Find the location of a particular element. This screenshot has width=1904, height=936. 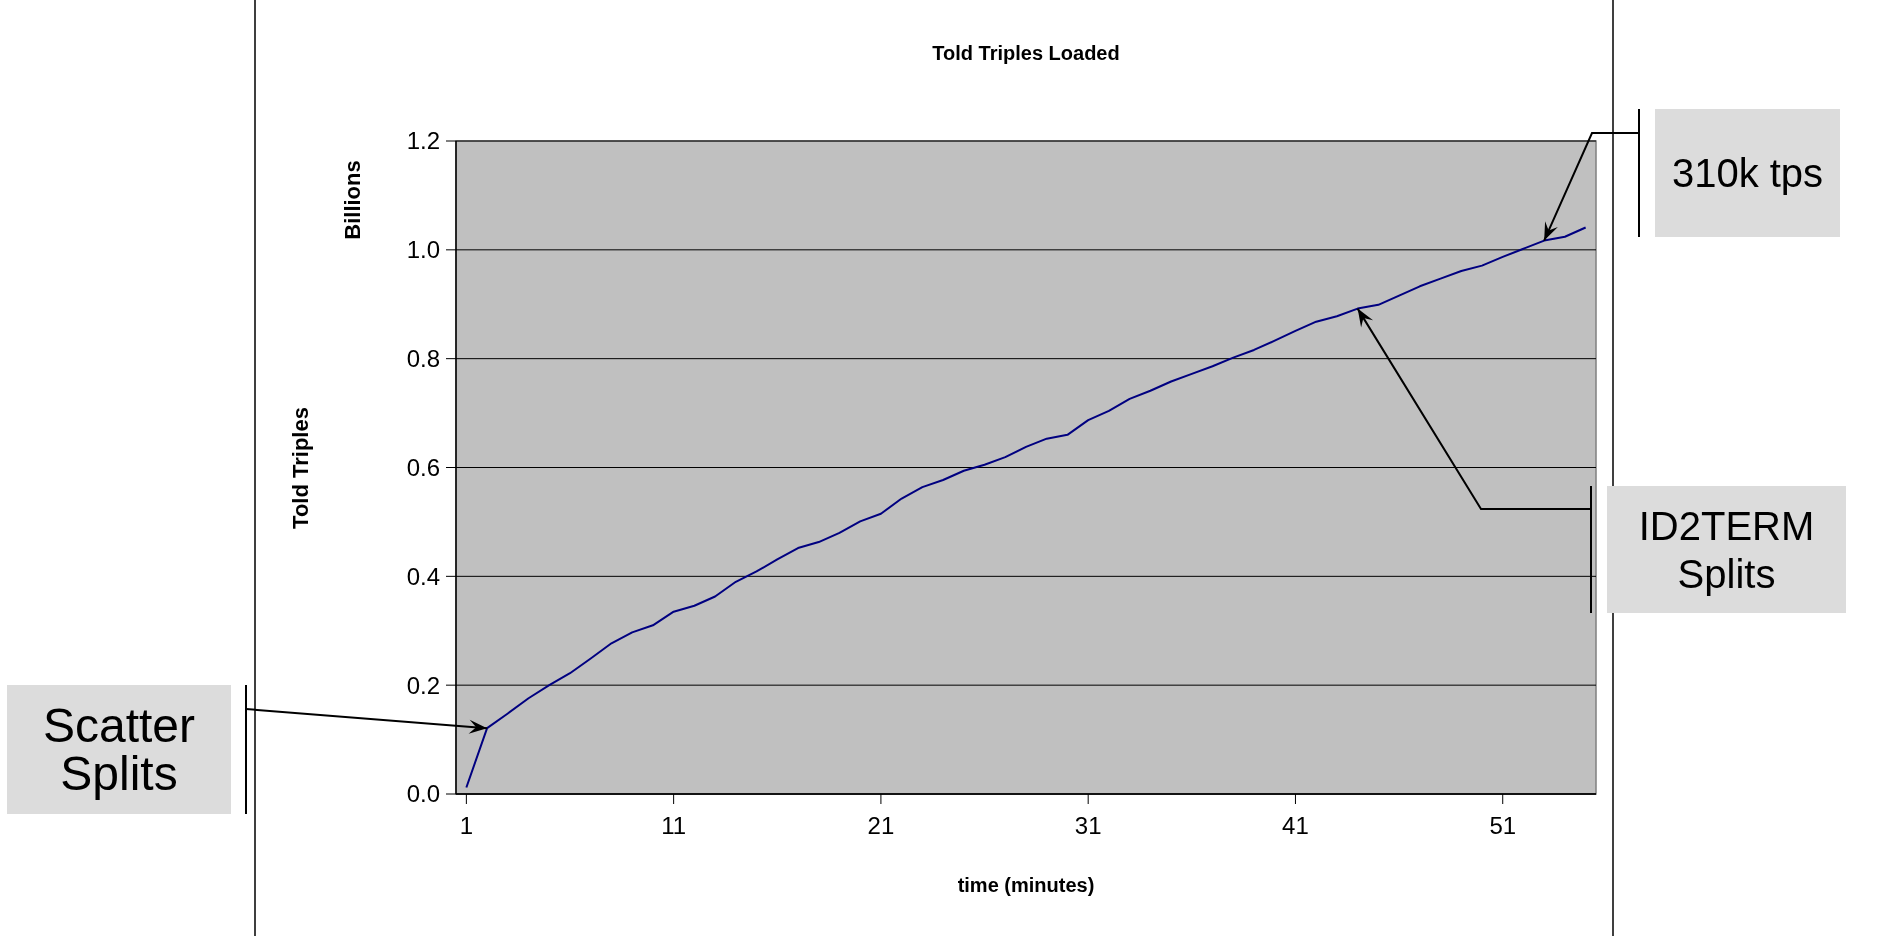

y-tick-label: 0.8 is located at coordinates (423, 359).